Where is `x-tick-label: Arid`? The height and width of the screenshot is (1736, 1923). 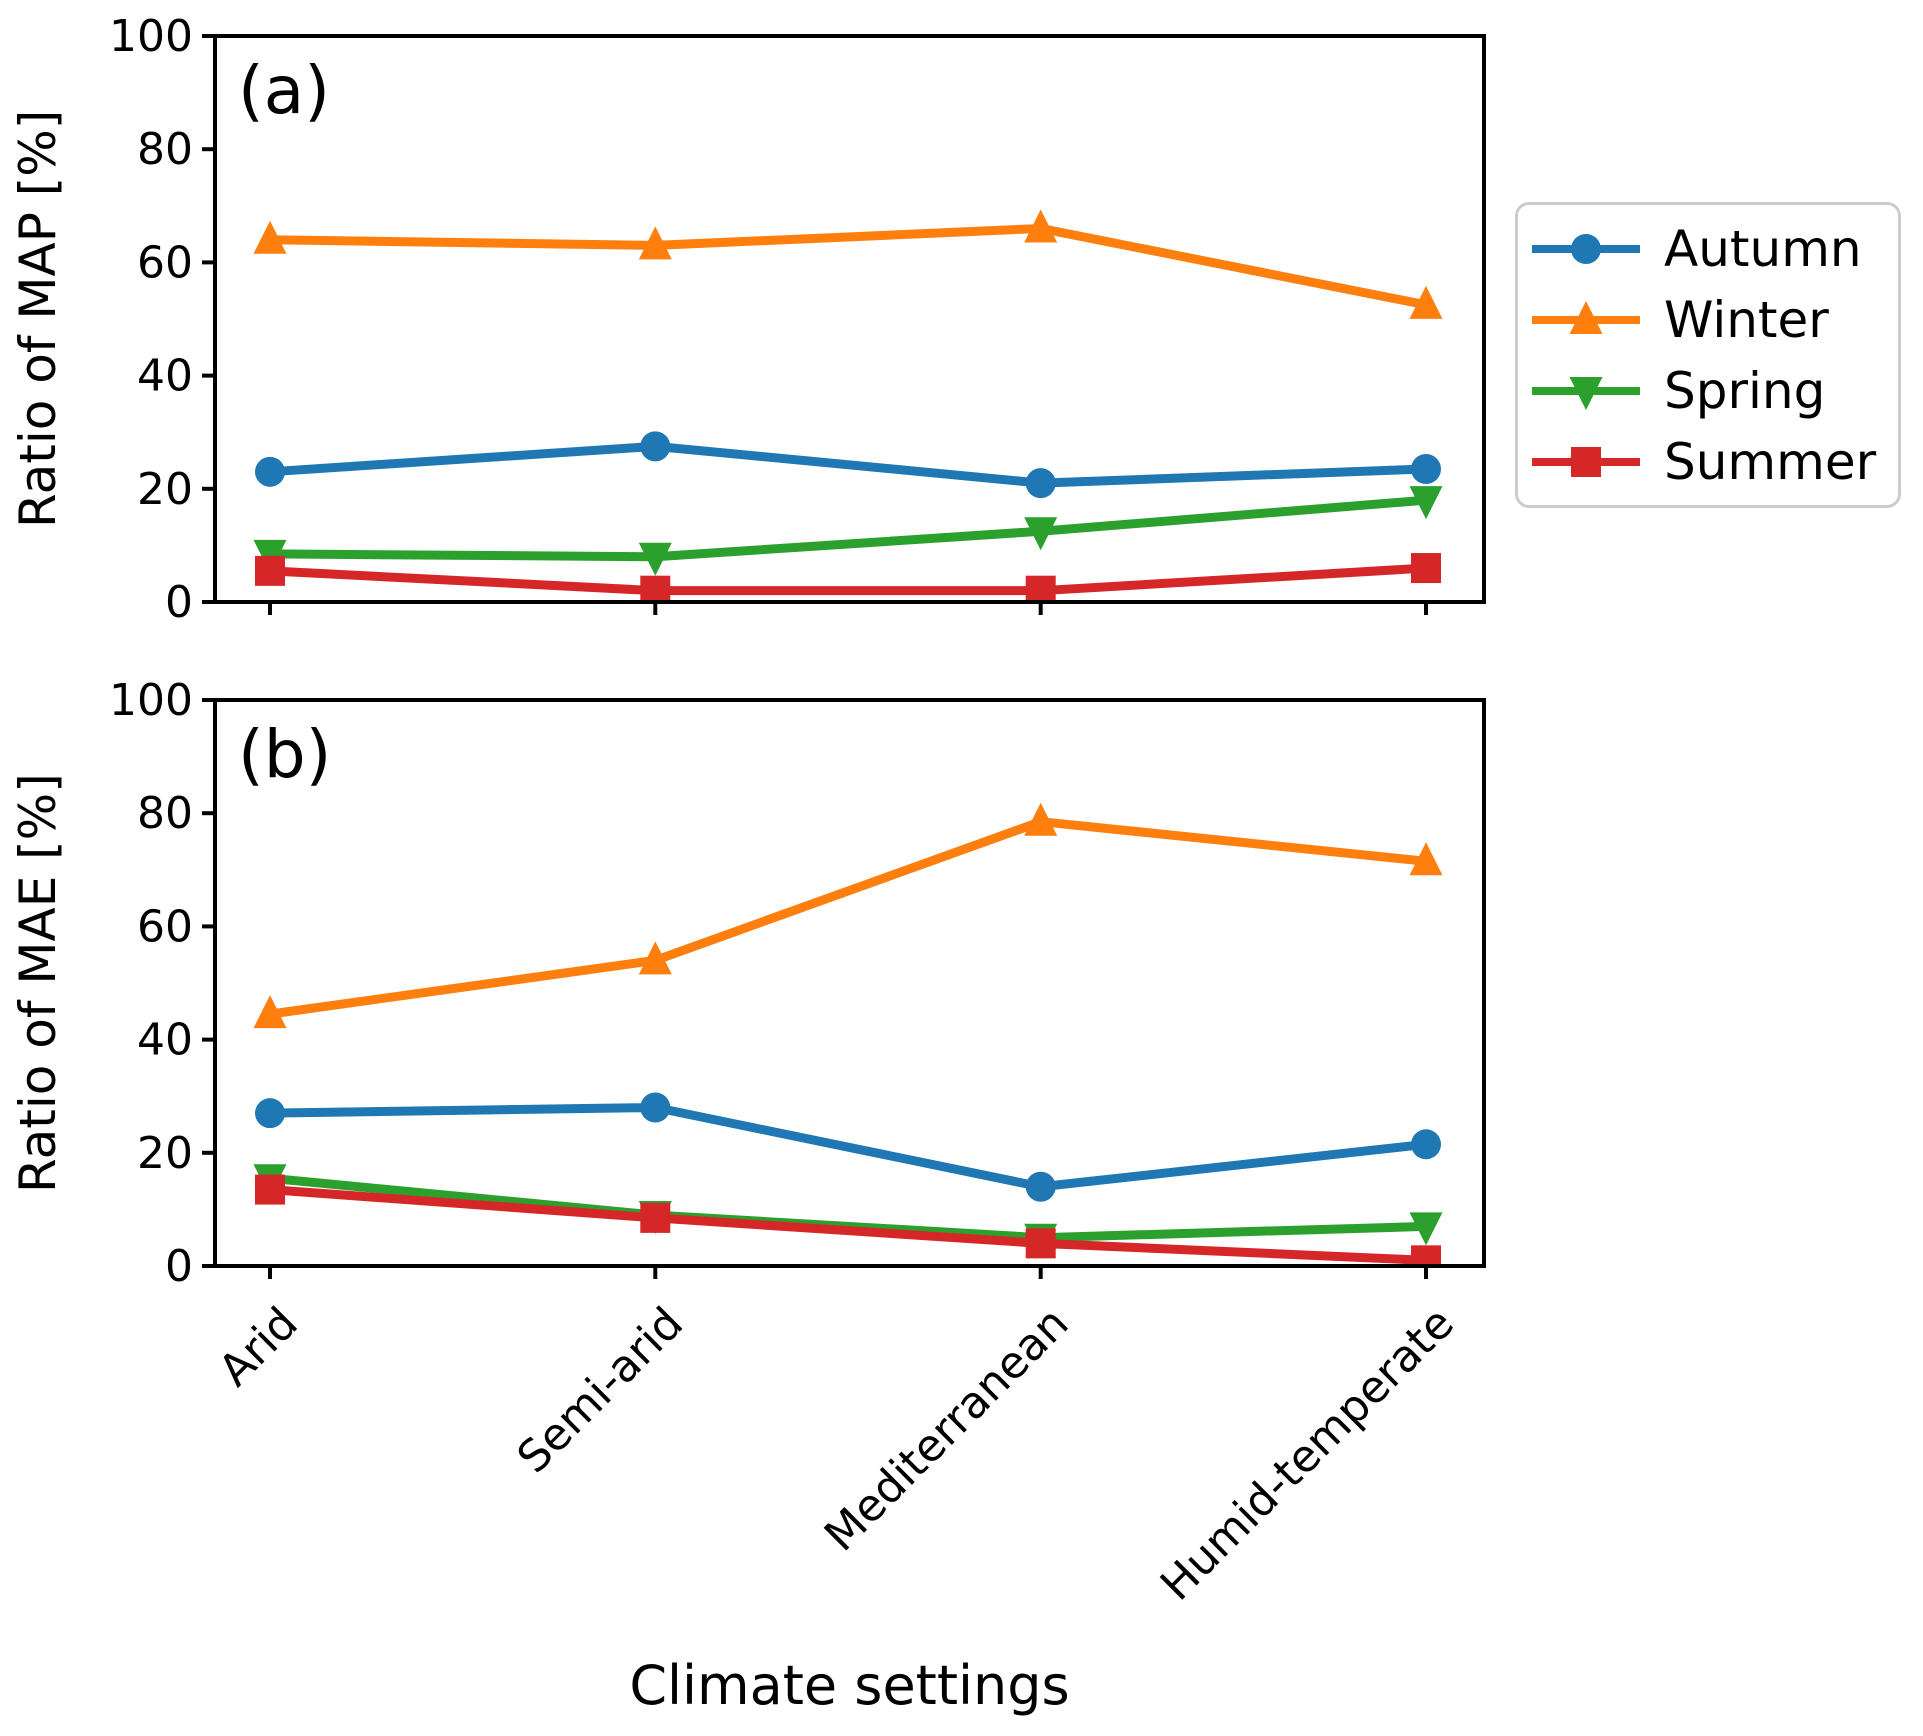
x-tick-label: Arid is located at coordinates (258, 1347).